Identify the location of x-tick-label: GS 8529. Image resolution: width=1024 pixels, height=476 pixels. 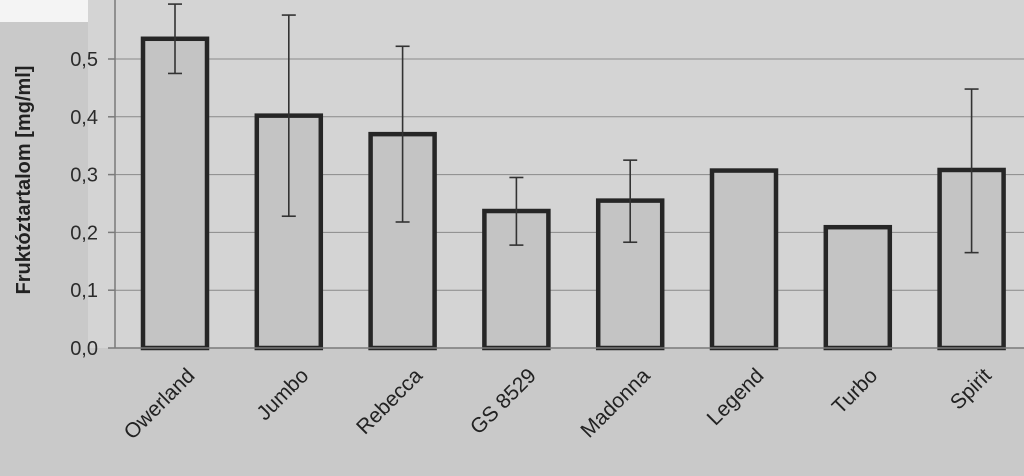
(503, 401).